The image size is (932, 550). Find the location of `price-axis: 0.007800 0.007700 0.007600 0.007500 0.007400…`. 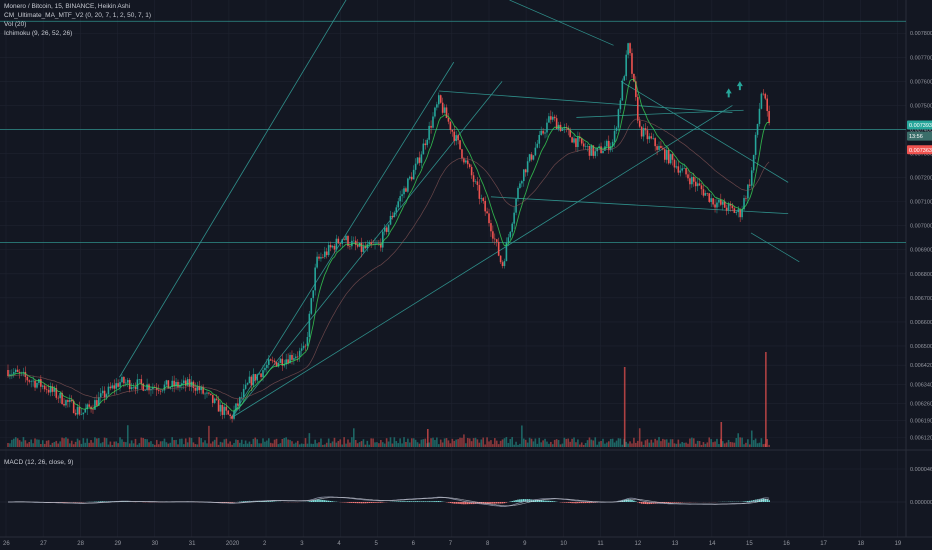

price-axis: 0.007800 0.007700 0.007600 0.007500 0.007400… is located at coordinates (921, 268).